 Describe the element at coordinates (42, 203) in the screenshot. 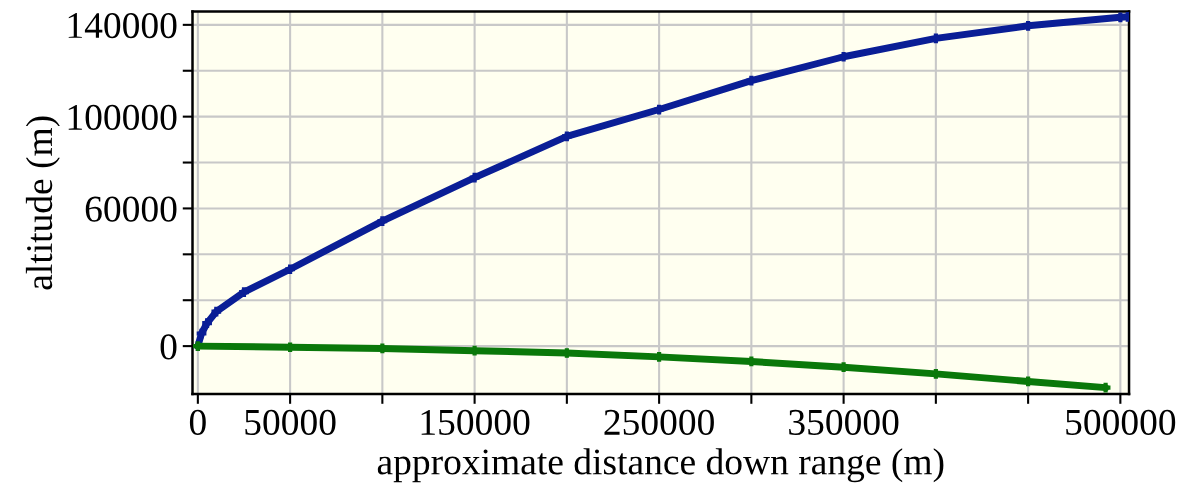

I see `y-axis-title: altitude (m)` at that location.